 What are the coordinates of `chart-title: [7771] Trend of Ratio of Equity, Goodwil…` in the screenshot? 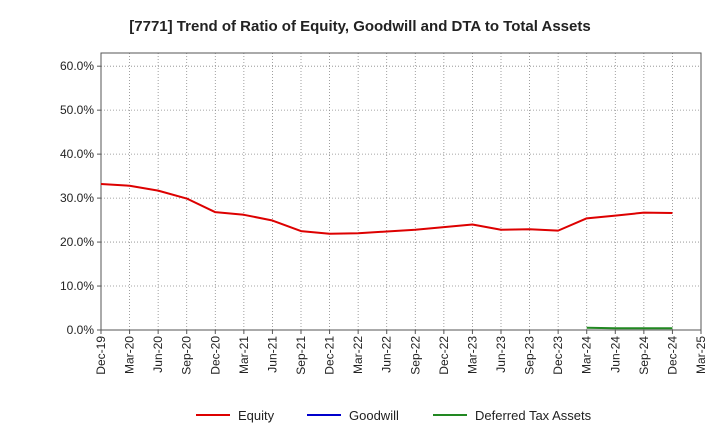 It's located at (359, 26).